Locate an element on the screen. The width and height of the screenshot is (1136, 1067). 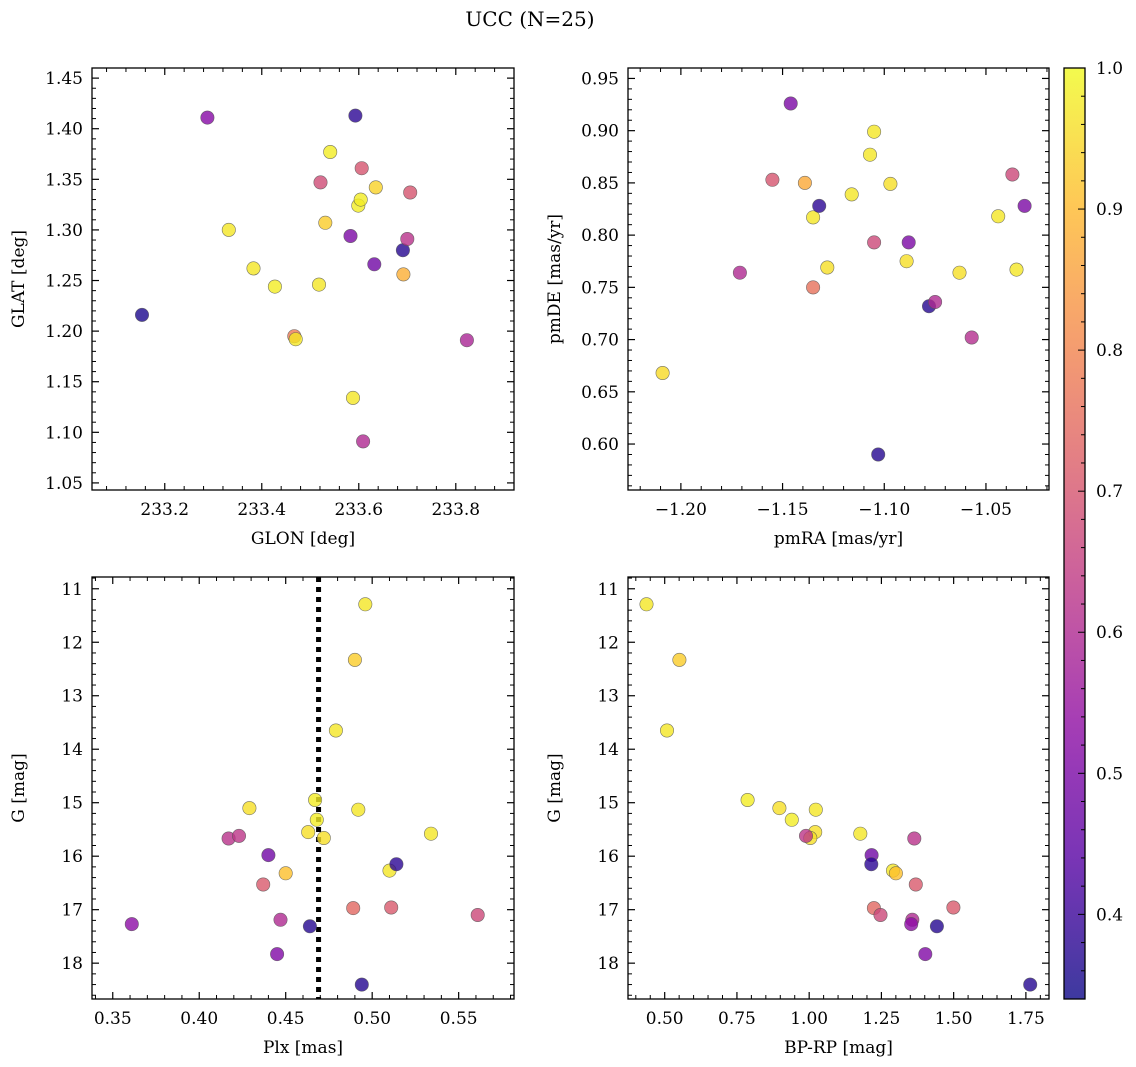
x-tick-label: 233.6 is located at coordinates (358, 510).